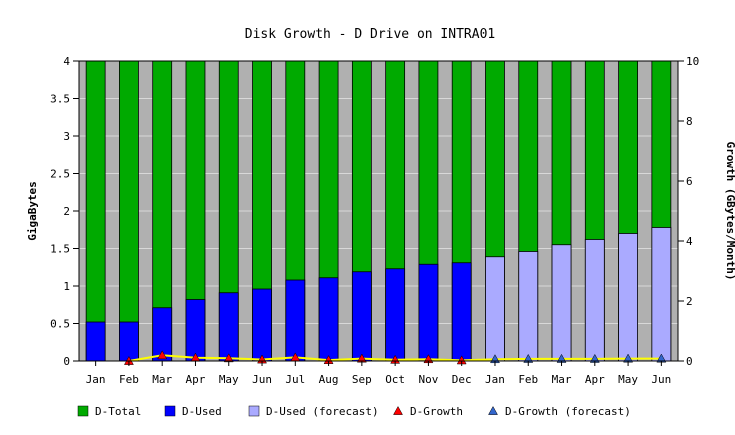 The height and width of the screenshot is (435, 735). What do you see at coordinates (66, 136) in the screenshot?
I see `y-tick-label: 3` at bounding box center [66, 136].